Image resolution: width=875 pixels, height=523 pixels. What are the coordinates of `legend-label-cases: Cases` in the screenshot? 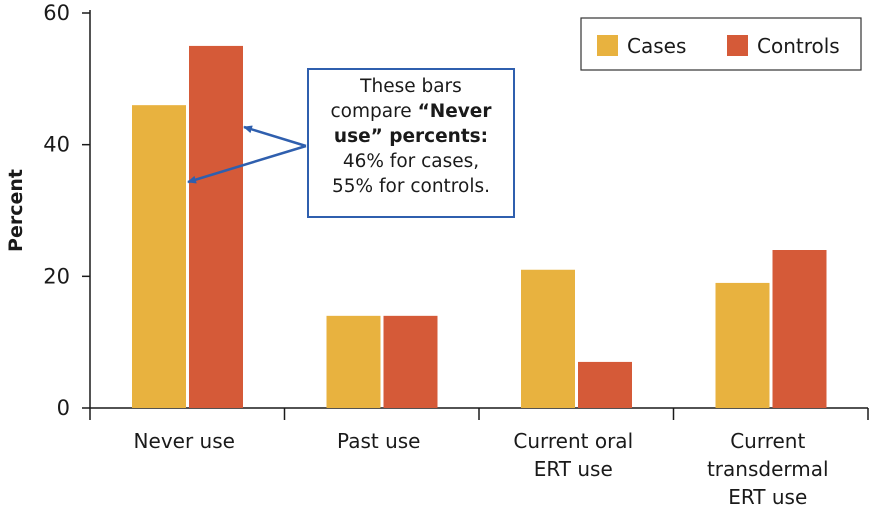 It's located at (656, 46).